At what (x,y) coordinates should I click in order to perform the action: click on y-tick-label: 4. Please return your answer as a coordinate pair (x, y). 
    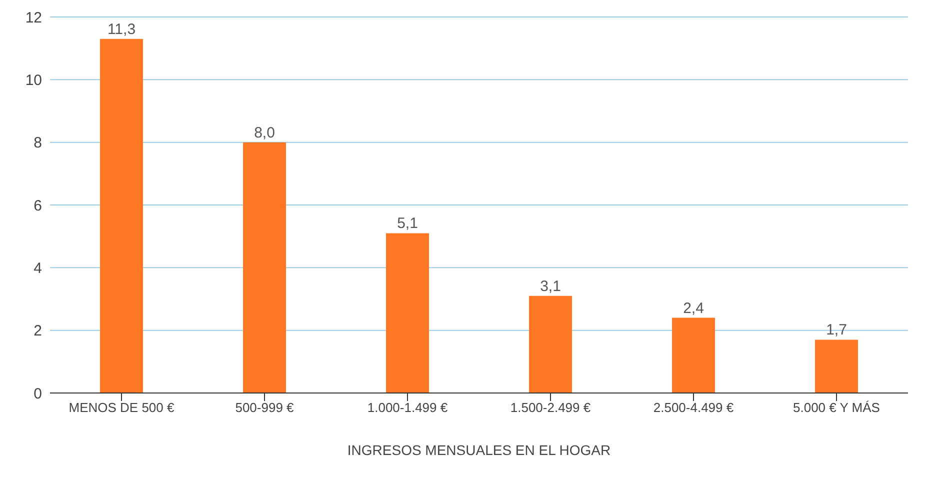
    Looking at the image, I should click on (38, 268).